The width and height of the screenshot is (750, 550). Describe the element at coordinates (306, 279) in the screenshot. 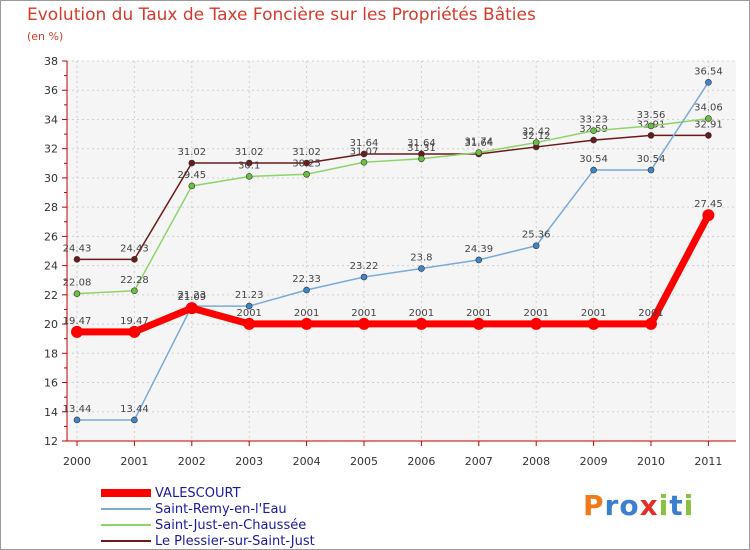

I see `data-label-saint-remy-en-l-eau: 22.33` at that location.